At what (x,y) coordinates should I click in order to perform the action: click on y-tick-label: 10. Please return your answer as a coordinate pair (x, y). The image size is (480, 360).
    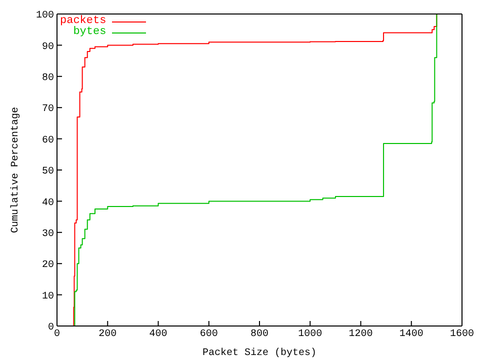
    Looking at the image, I should click on (48, 296).